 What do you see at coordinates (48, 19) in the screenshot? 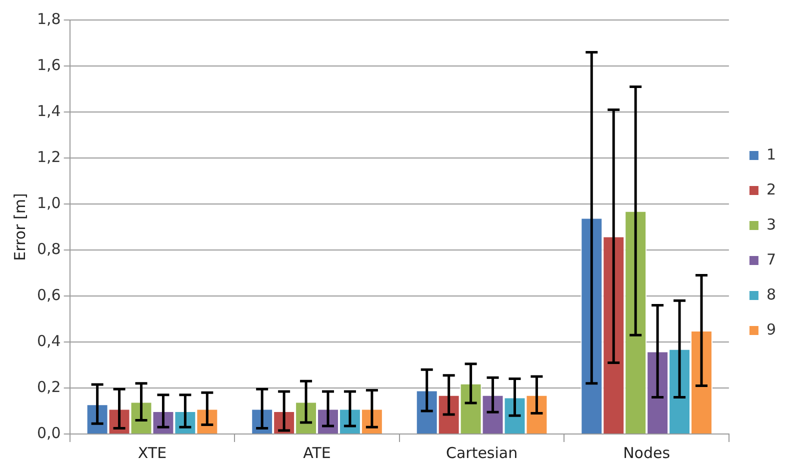
I see `y-tick-label: 1,8` at bounding box center [48, 19].